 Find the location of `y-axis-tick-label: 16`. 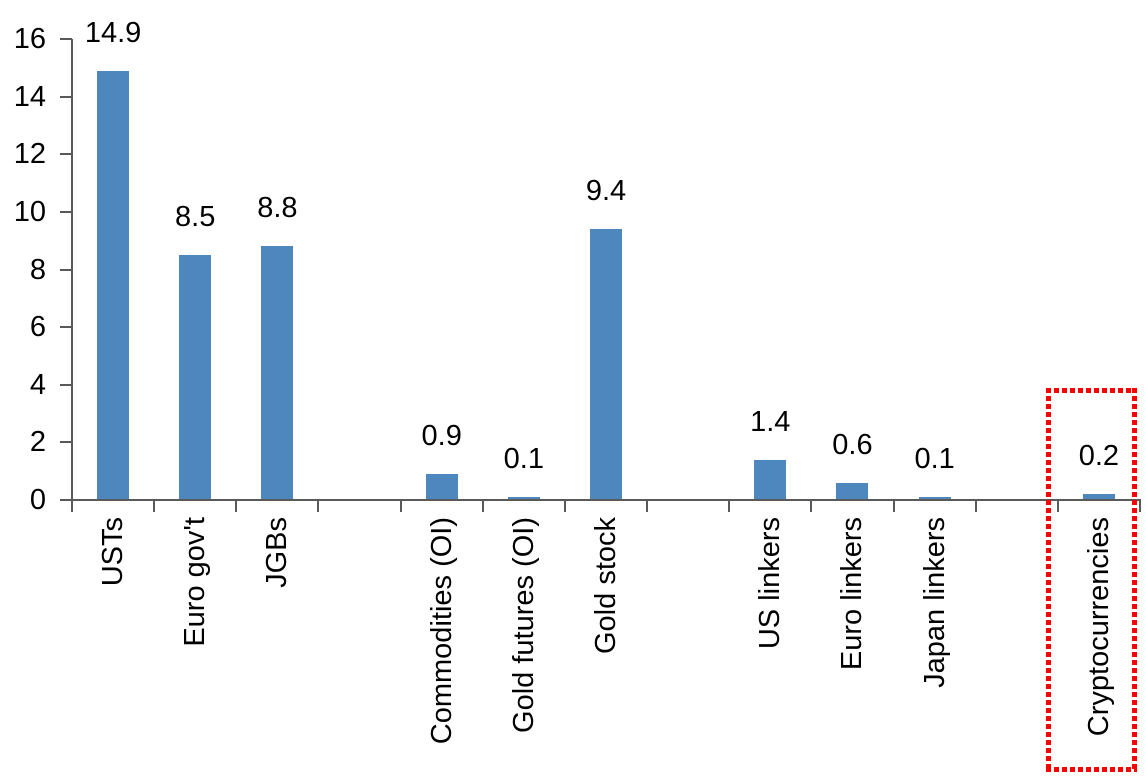

y-axis-tick-label: 16 is located at coordinates (29, 39).